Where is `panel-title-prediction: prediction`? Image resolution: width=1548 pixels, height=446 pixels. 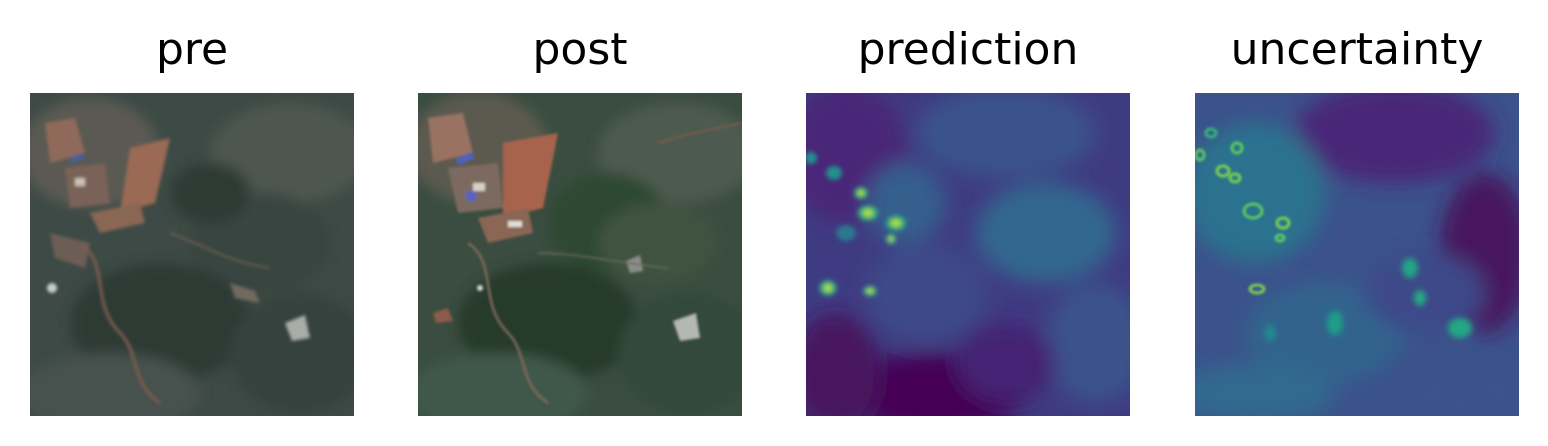
panel-title-prediction: prediction is located at coordinates (968, 49).